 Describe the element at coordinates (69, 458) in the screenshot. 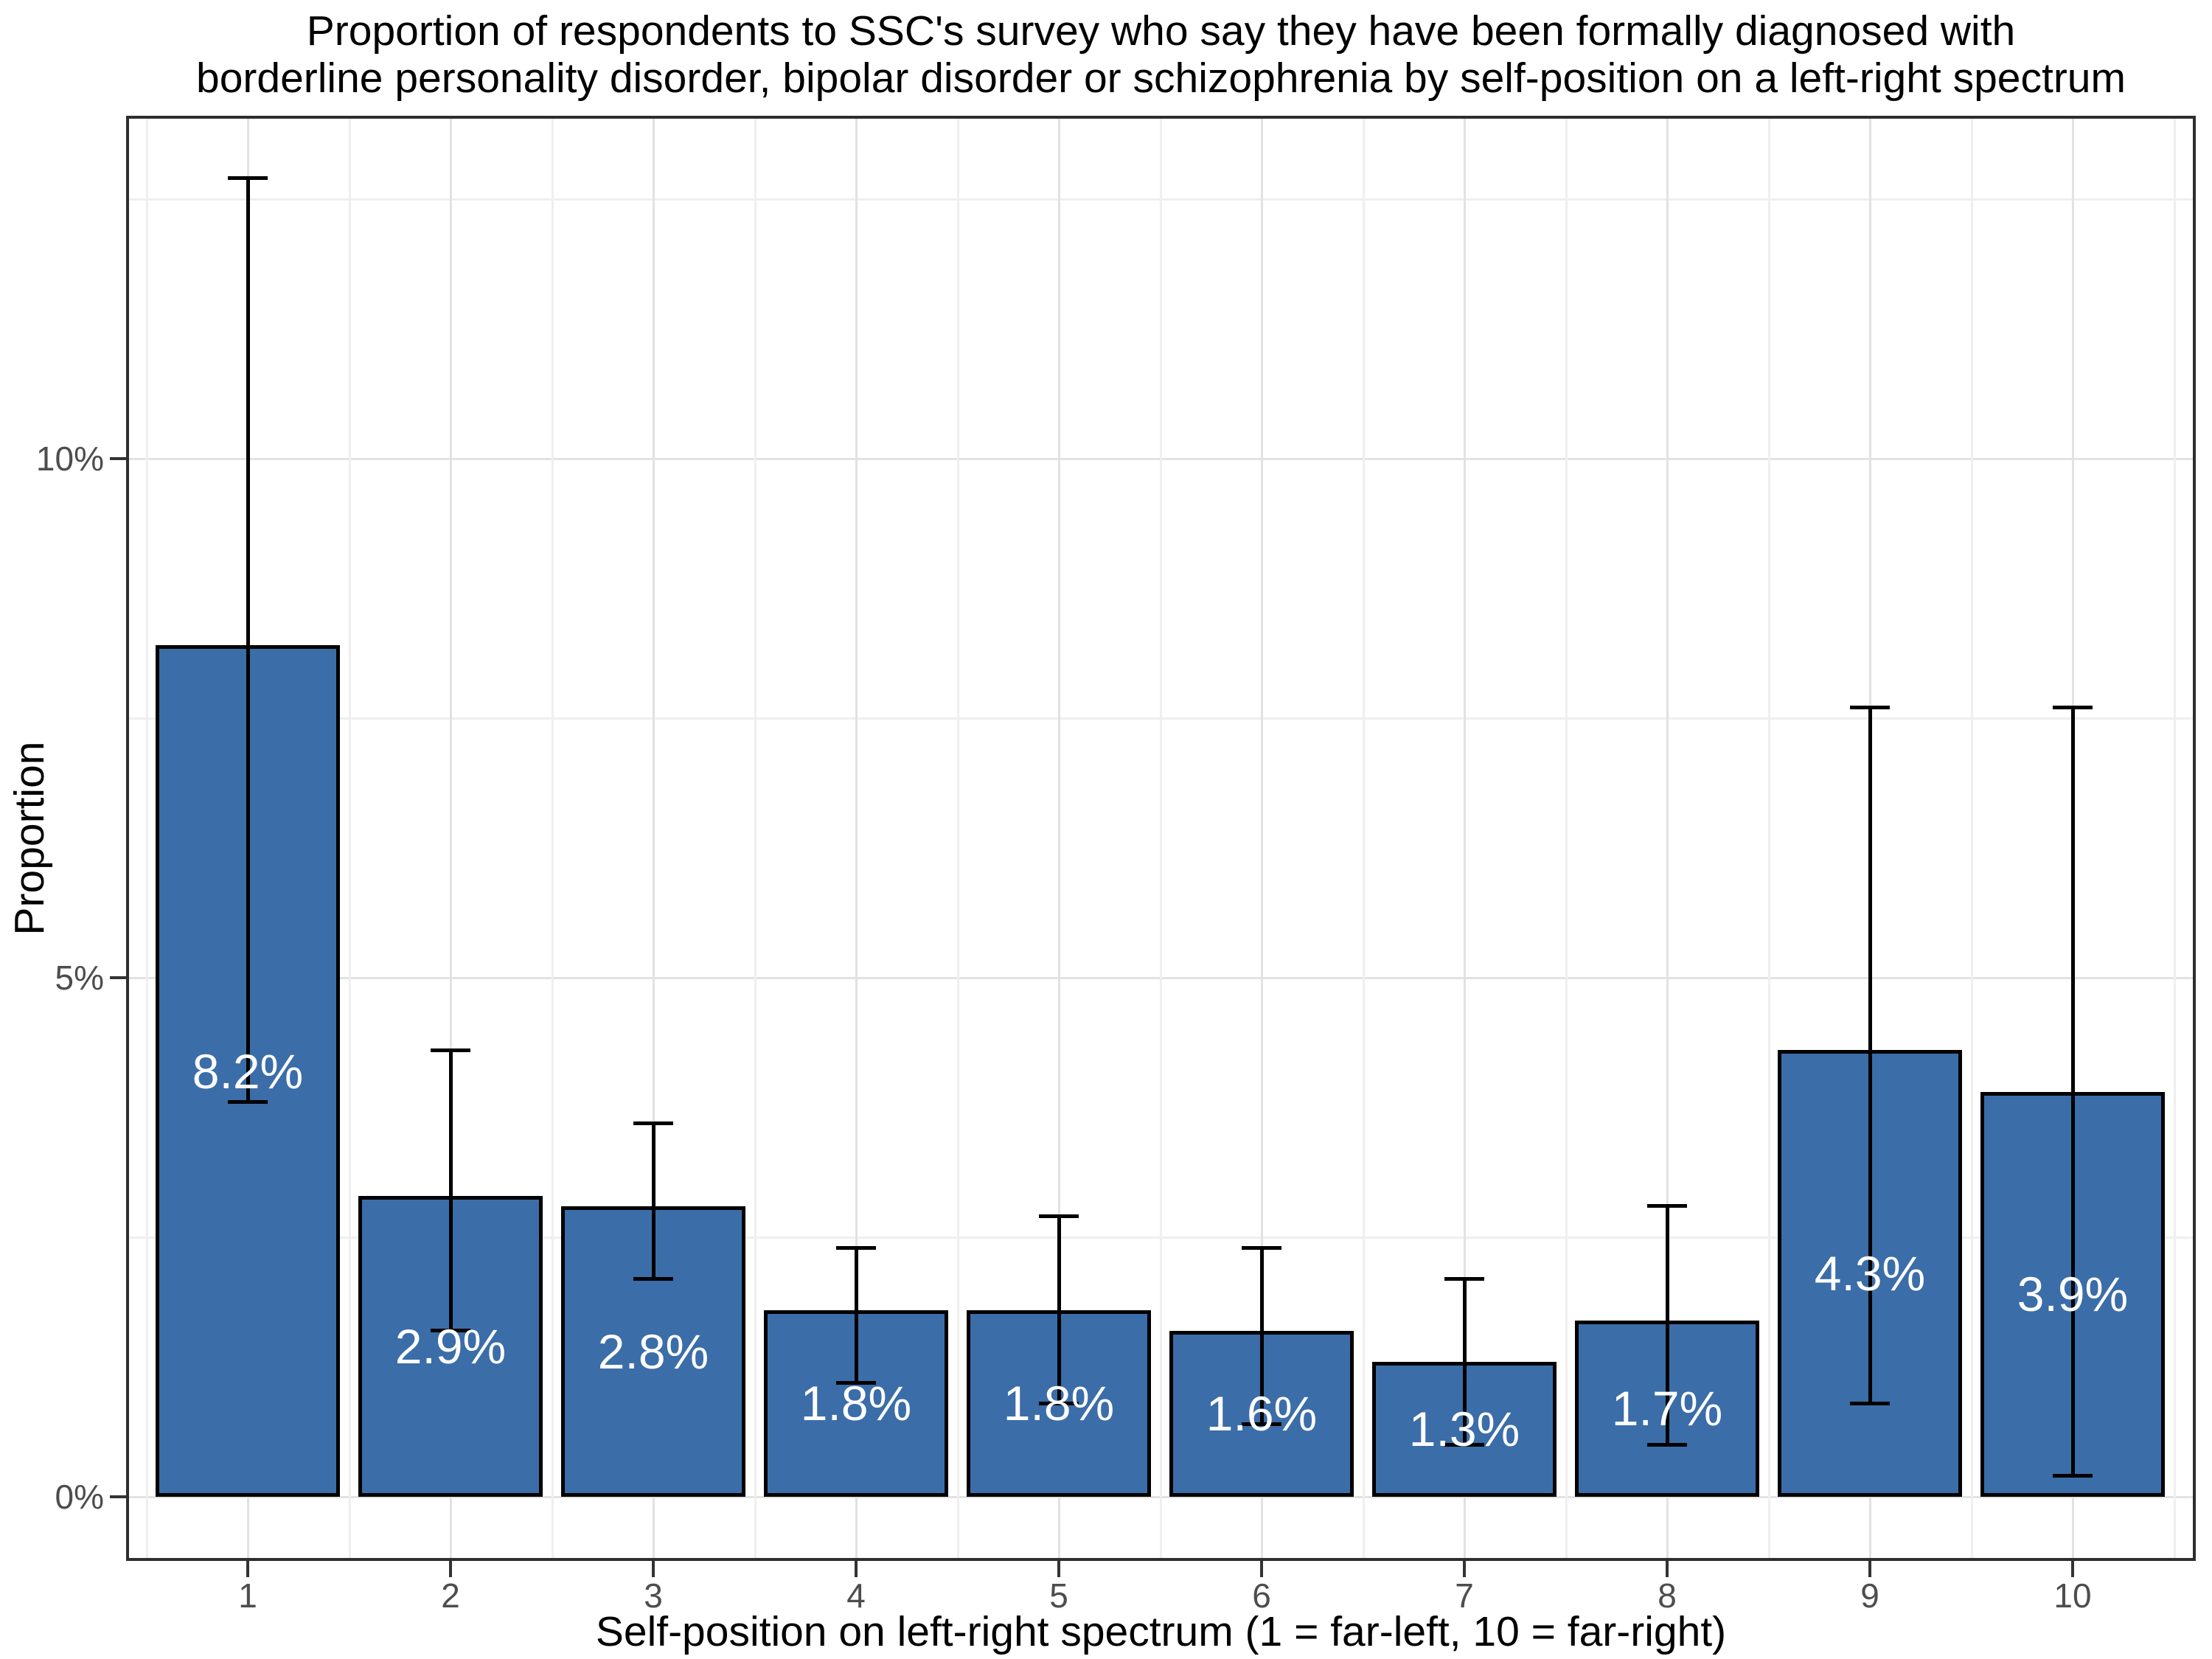

I see `y-tick-label: 10%` at that location.